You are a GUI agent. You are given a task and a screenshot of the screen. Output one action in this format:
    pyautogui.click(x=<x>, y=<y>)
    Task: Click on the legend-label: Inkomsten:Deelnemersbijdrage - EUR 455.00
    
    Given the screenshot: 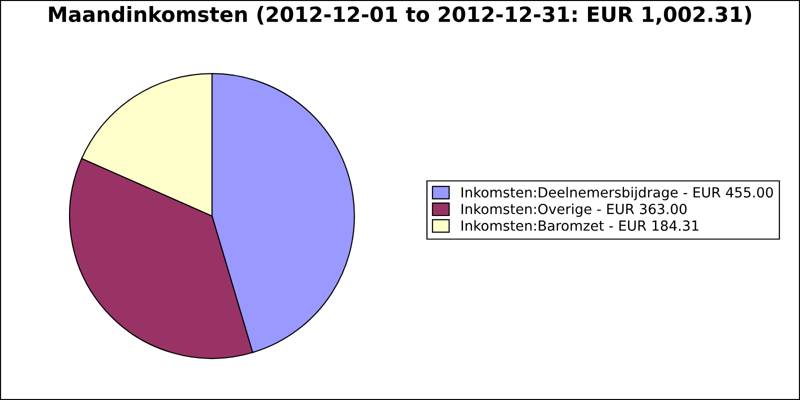 What is the action you would take?
    pyautogui.click(x=617, y=193)
    